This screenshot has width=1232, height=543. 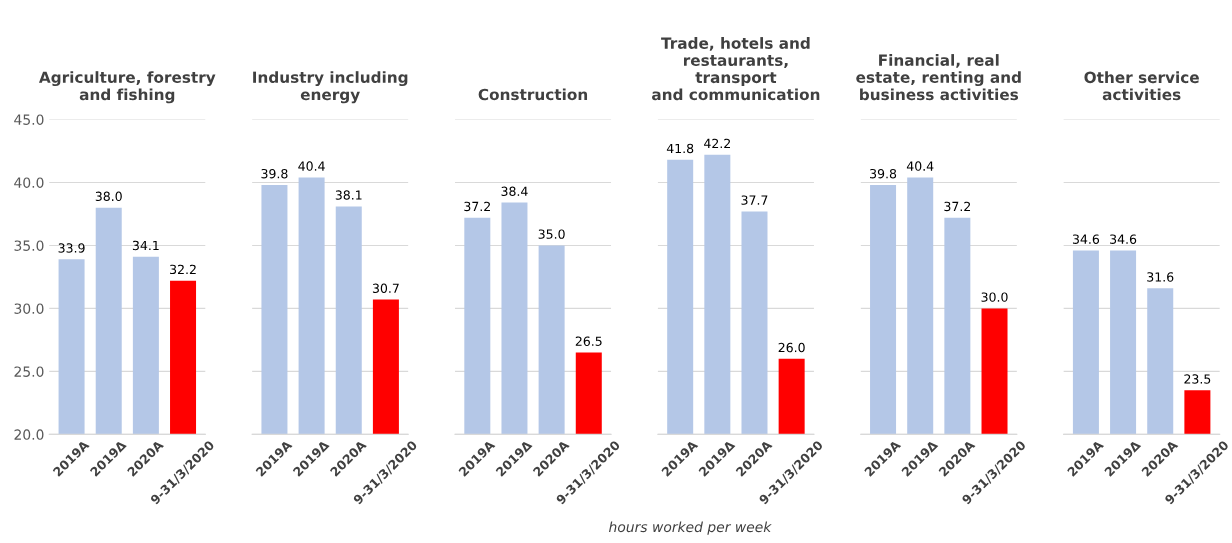 What do you see at coordinates (145, 245) in the screenshot?
I see `data-label: 34.1` at bounding box center [145, 245].